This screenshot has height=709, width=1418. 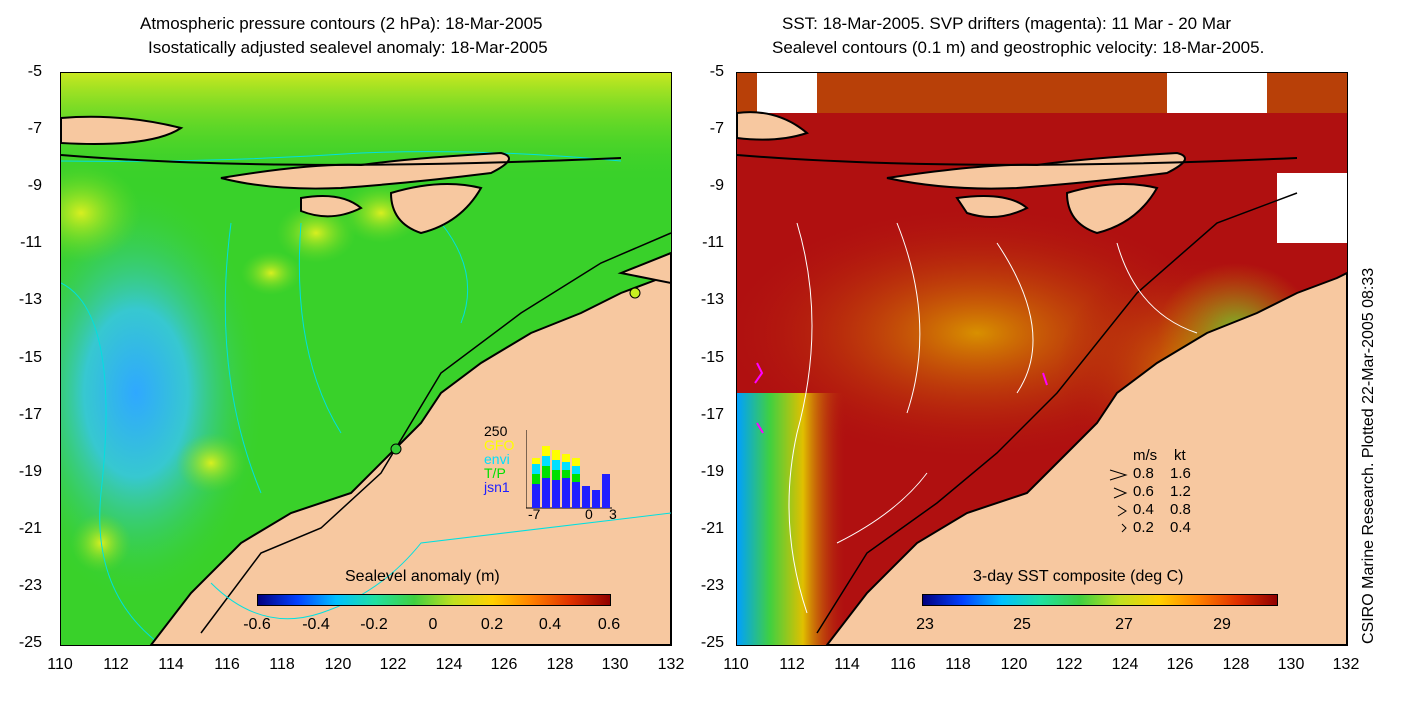 What do you see at coordinates (589, 514) in the screenshot?
I see `inset-axis-label-mid: 0` at bounding box center [589, 514].